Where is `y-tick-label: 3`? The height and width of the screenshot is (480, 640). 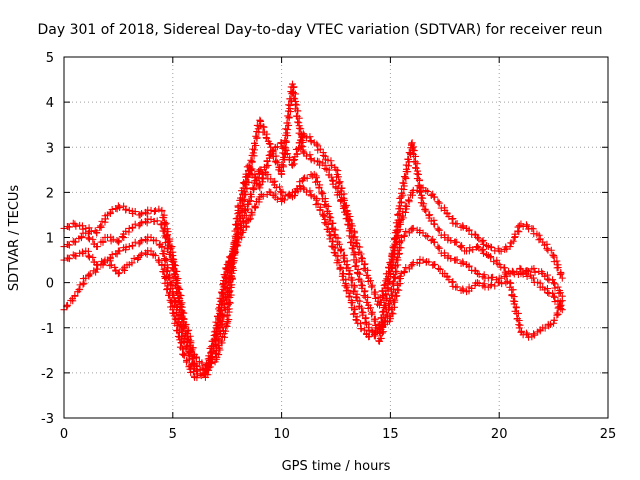 y-tick-label: 3 is located at coordinates (50, 148).